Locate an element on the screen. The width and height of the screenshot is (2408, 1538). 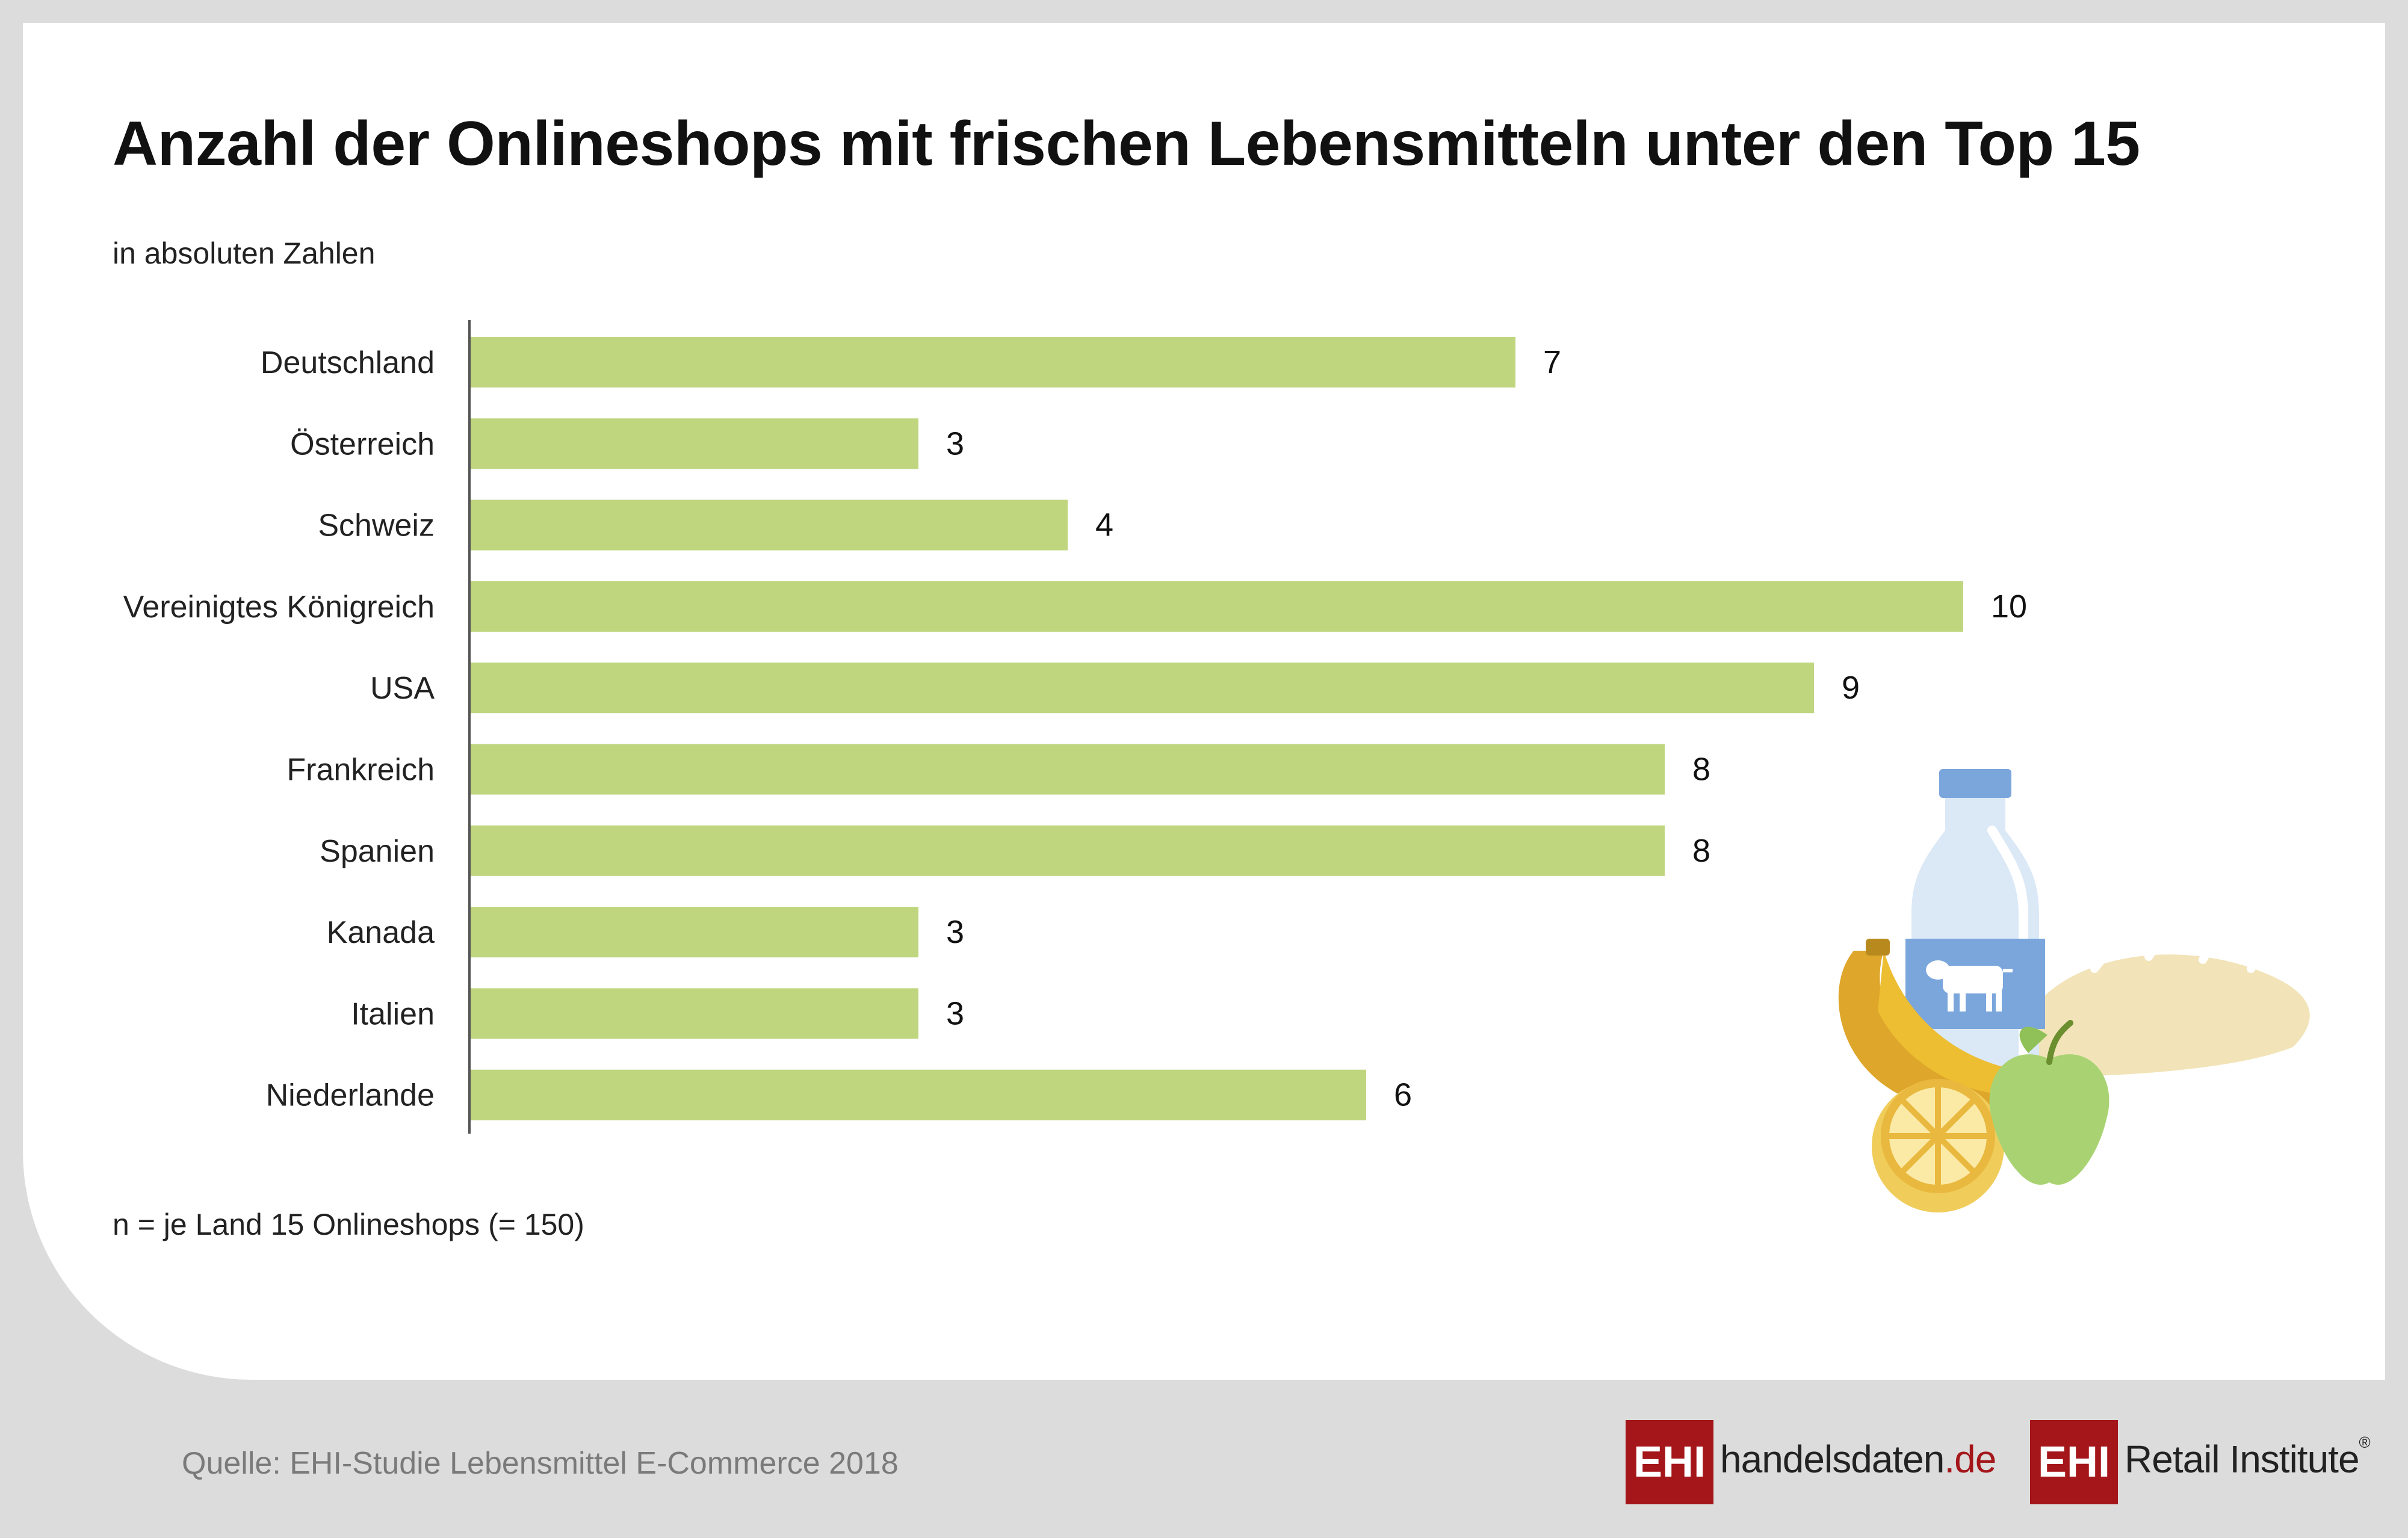
category-label: Deutschland is located at coordinates (348, 362).